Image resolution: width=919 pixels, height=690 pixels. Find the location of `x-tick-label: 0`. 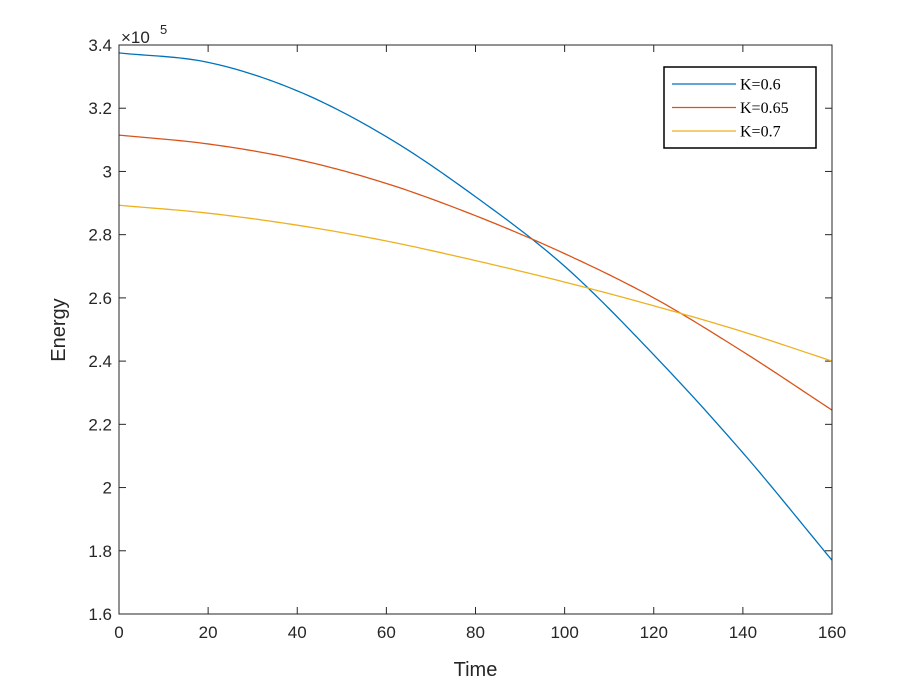

x-tick-label: 0 is located at coordinates (118, 632).